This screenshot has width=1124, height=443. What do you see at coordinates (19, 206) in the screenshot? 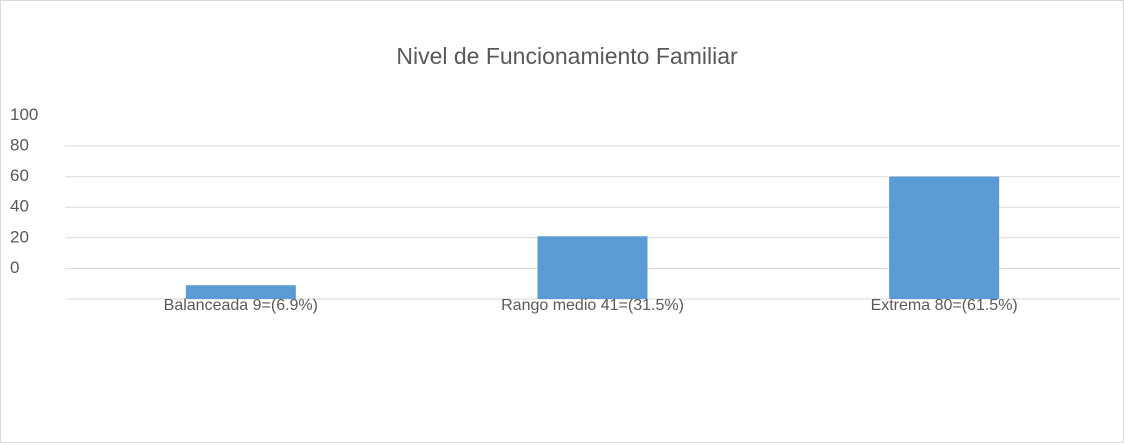
I see `y-tick-label: 40` at bounding box center [19, 206].